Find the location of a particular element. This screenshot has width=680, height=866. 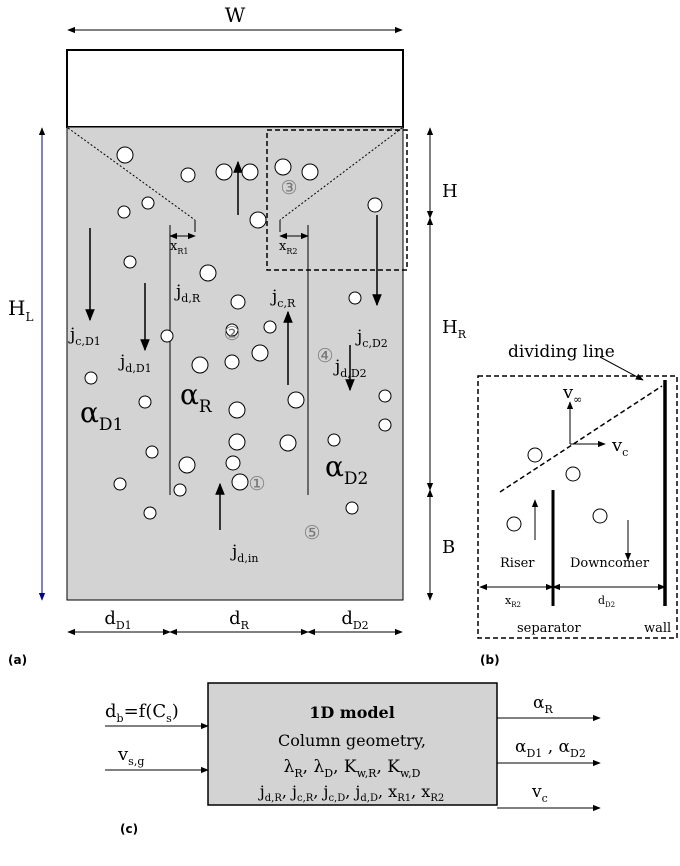

label: Column geometry, is located at coordinates (352, 740).